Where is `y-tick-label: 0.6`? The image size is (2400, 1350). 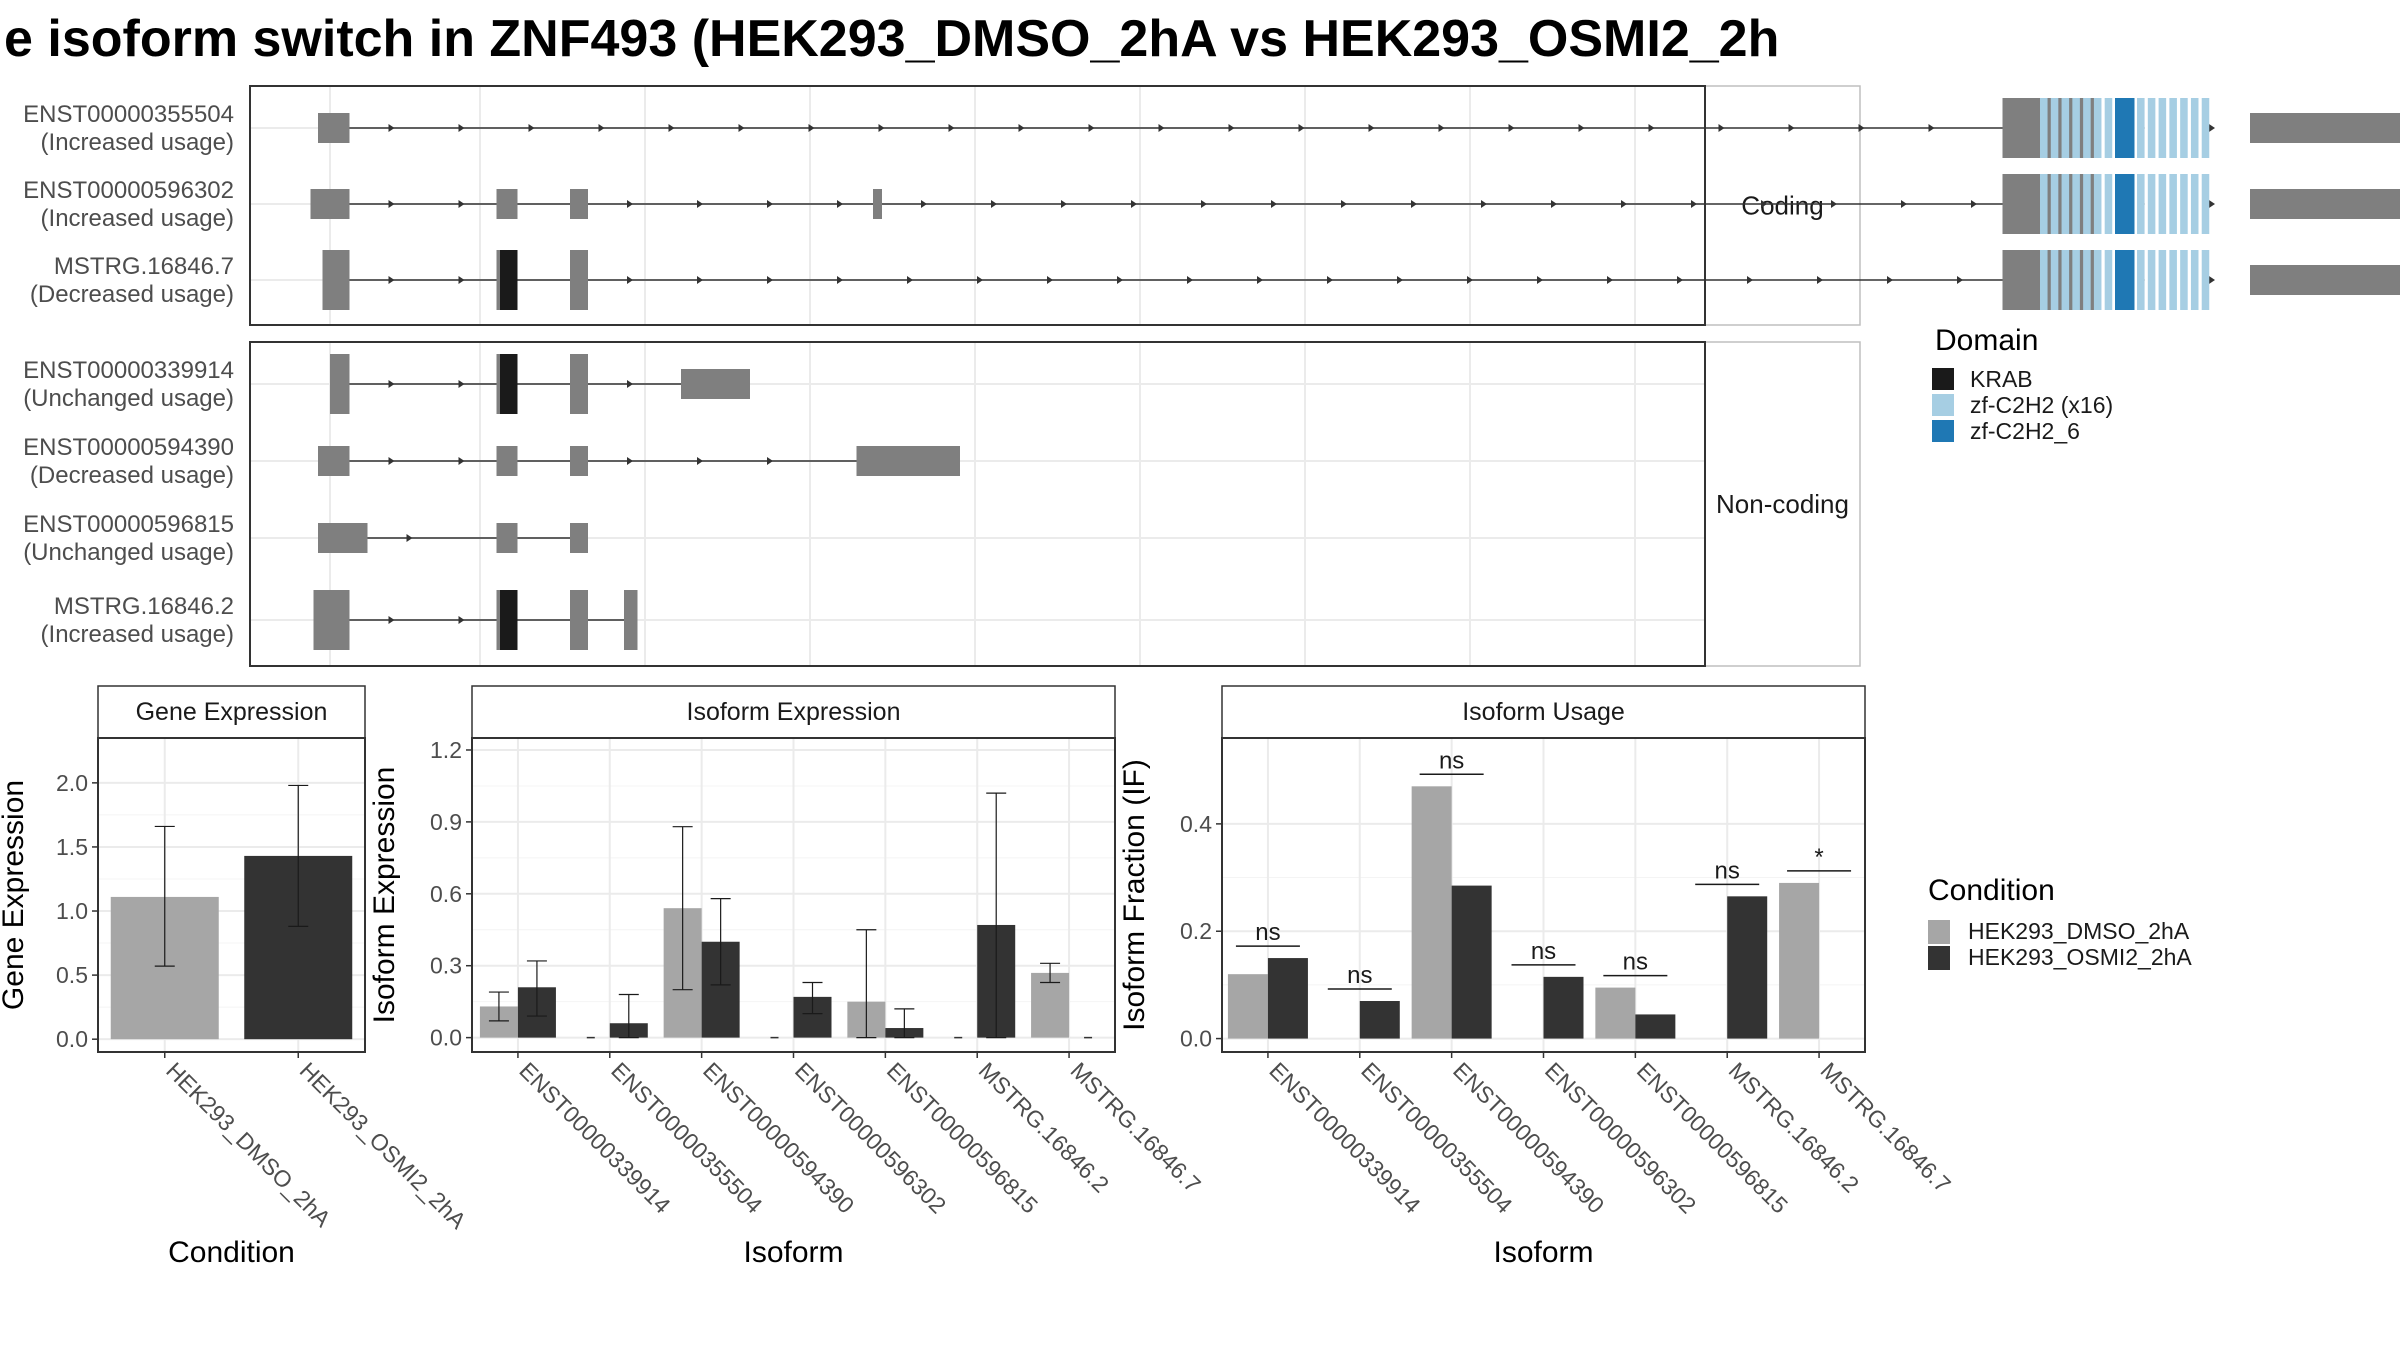
y-tick-label: 0.6 is located at coordinates (446, 894).